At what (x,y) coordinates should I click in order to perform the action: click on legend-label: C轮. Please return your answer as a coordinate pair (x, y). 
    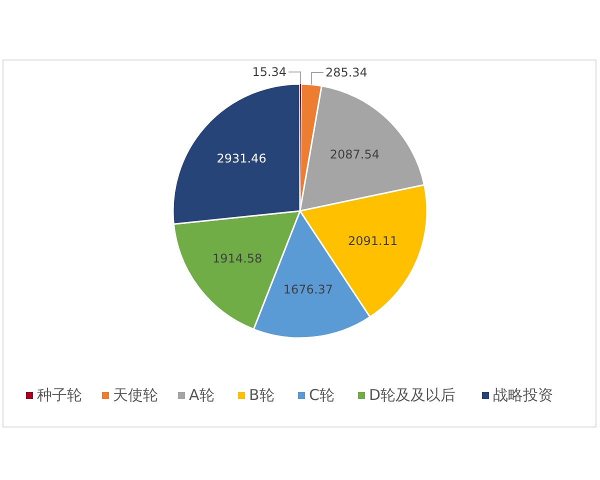
    Looking at the image, I should click on (321, 395).